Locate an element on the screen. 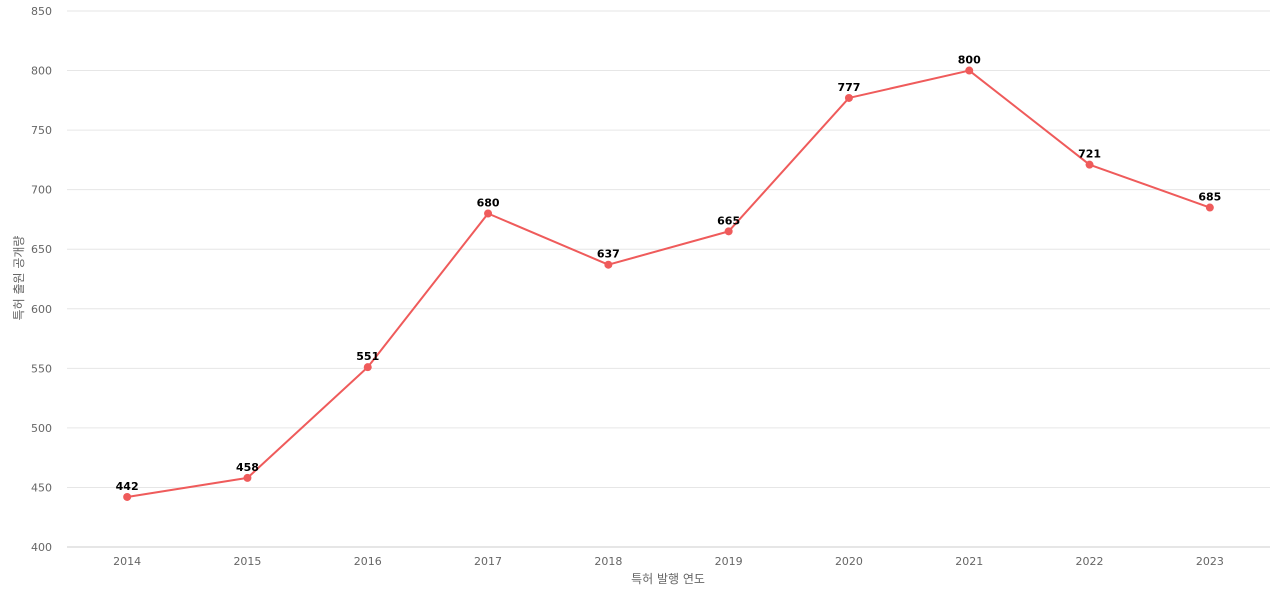  y-tick-label: 750 is located at coordinates (41, 130).